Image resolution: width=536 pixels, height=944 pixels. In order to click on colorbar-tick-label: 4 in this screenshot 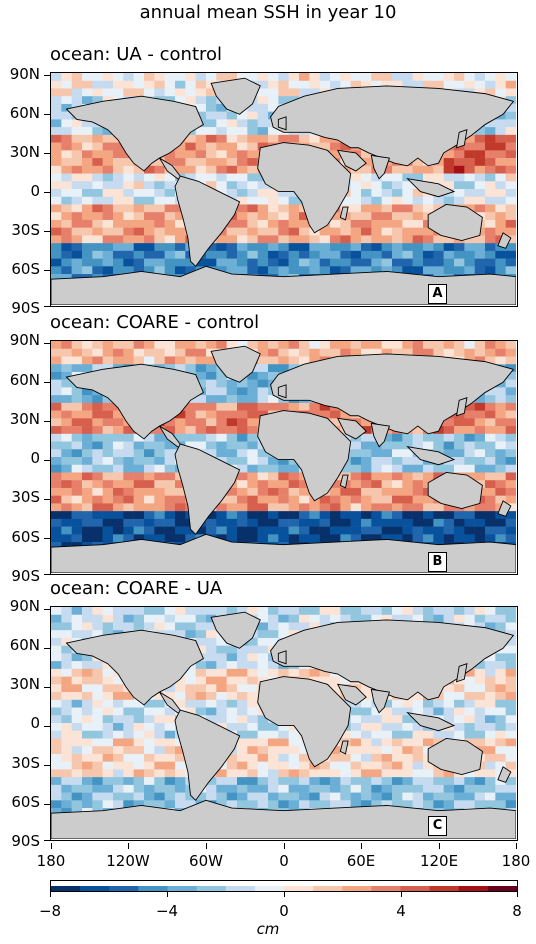, I will do `click(401, 911)`.